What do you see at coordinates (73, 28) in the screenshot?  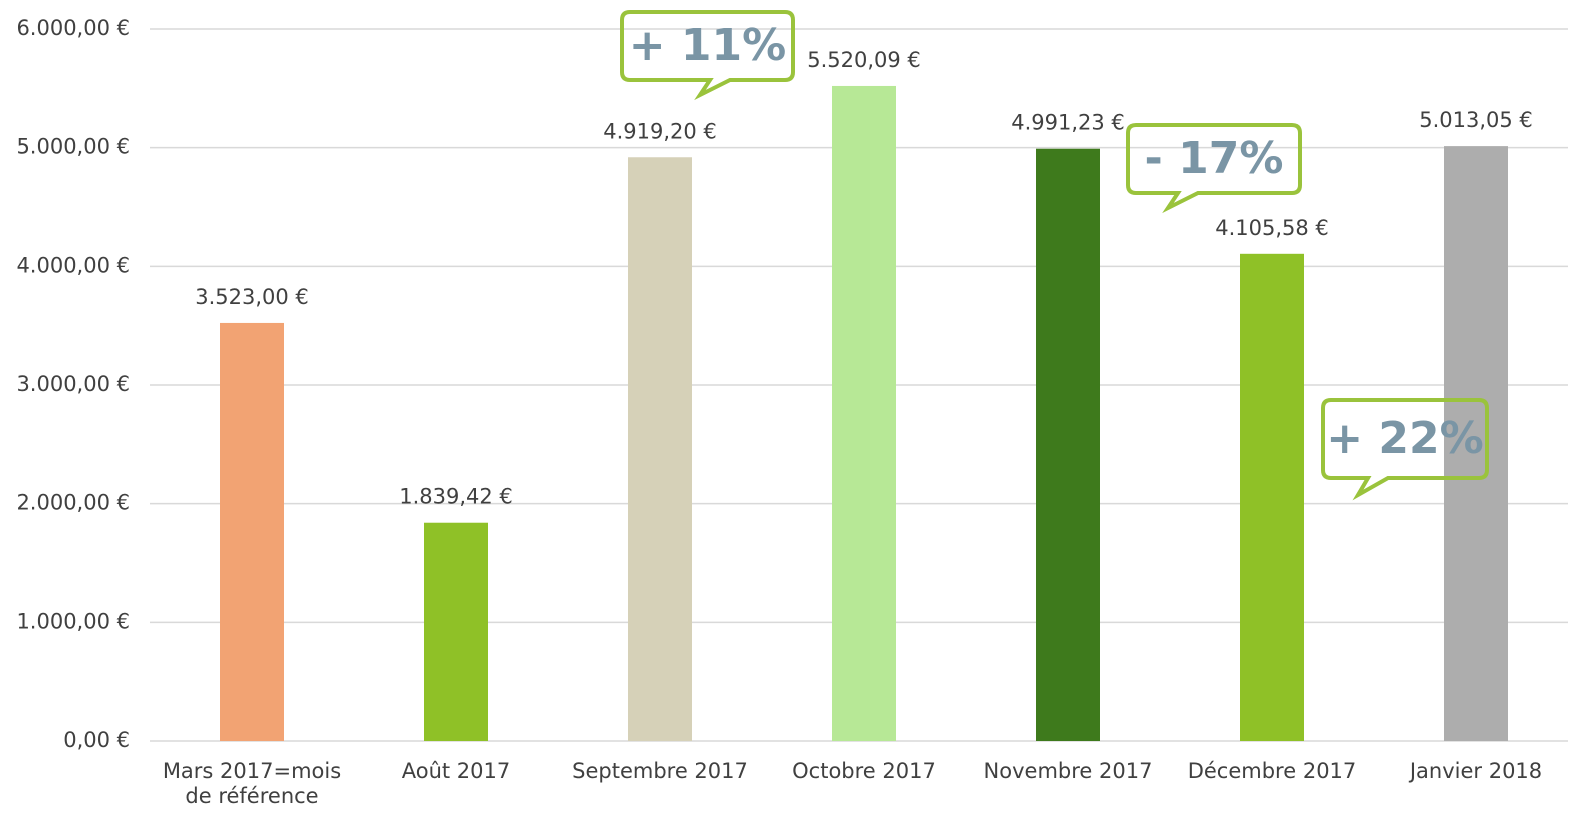 I see `y-tick-label: 6.000,00 €` at bounding box center [73, 28].